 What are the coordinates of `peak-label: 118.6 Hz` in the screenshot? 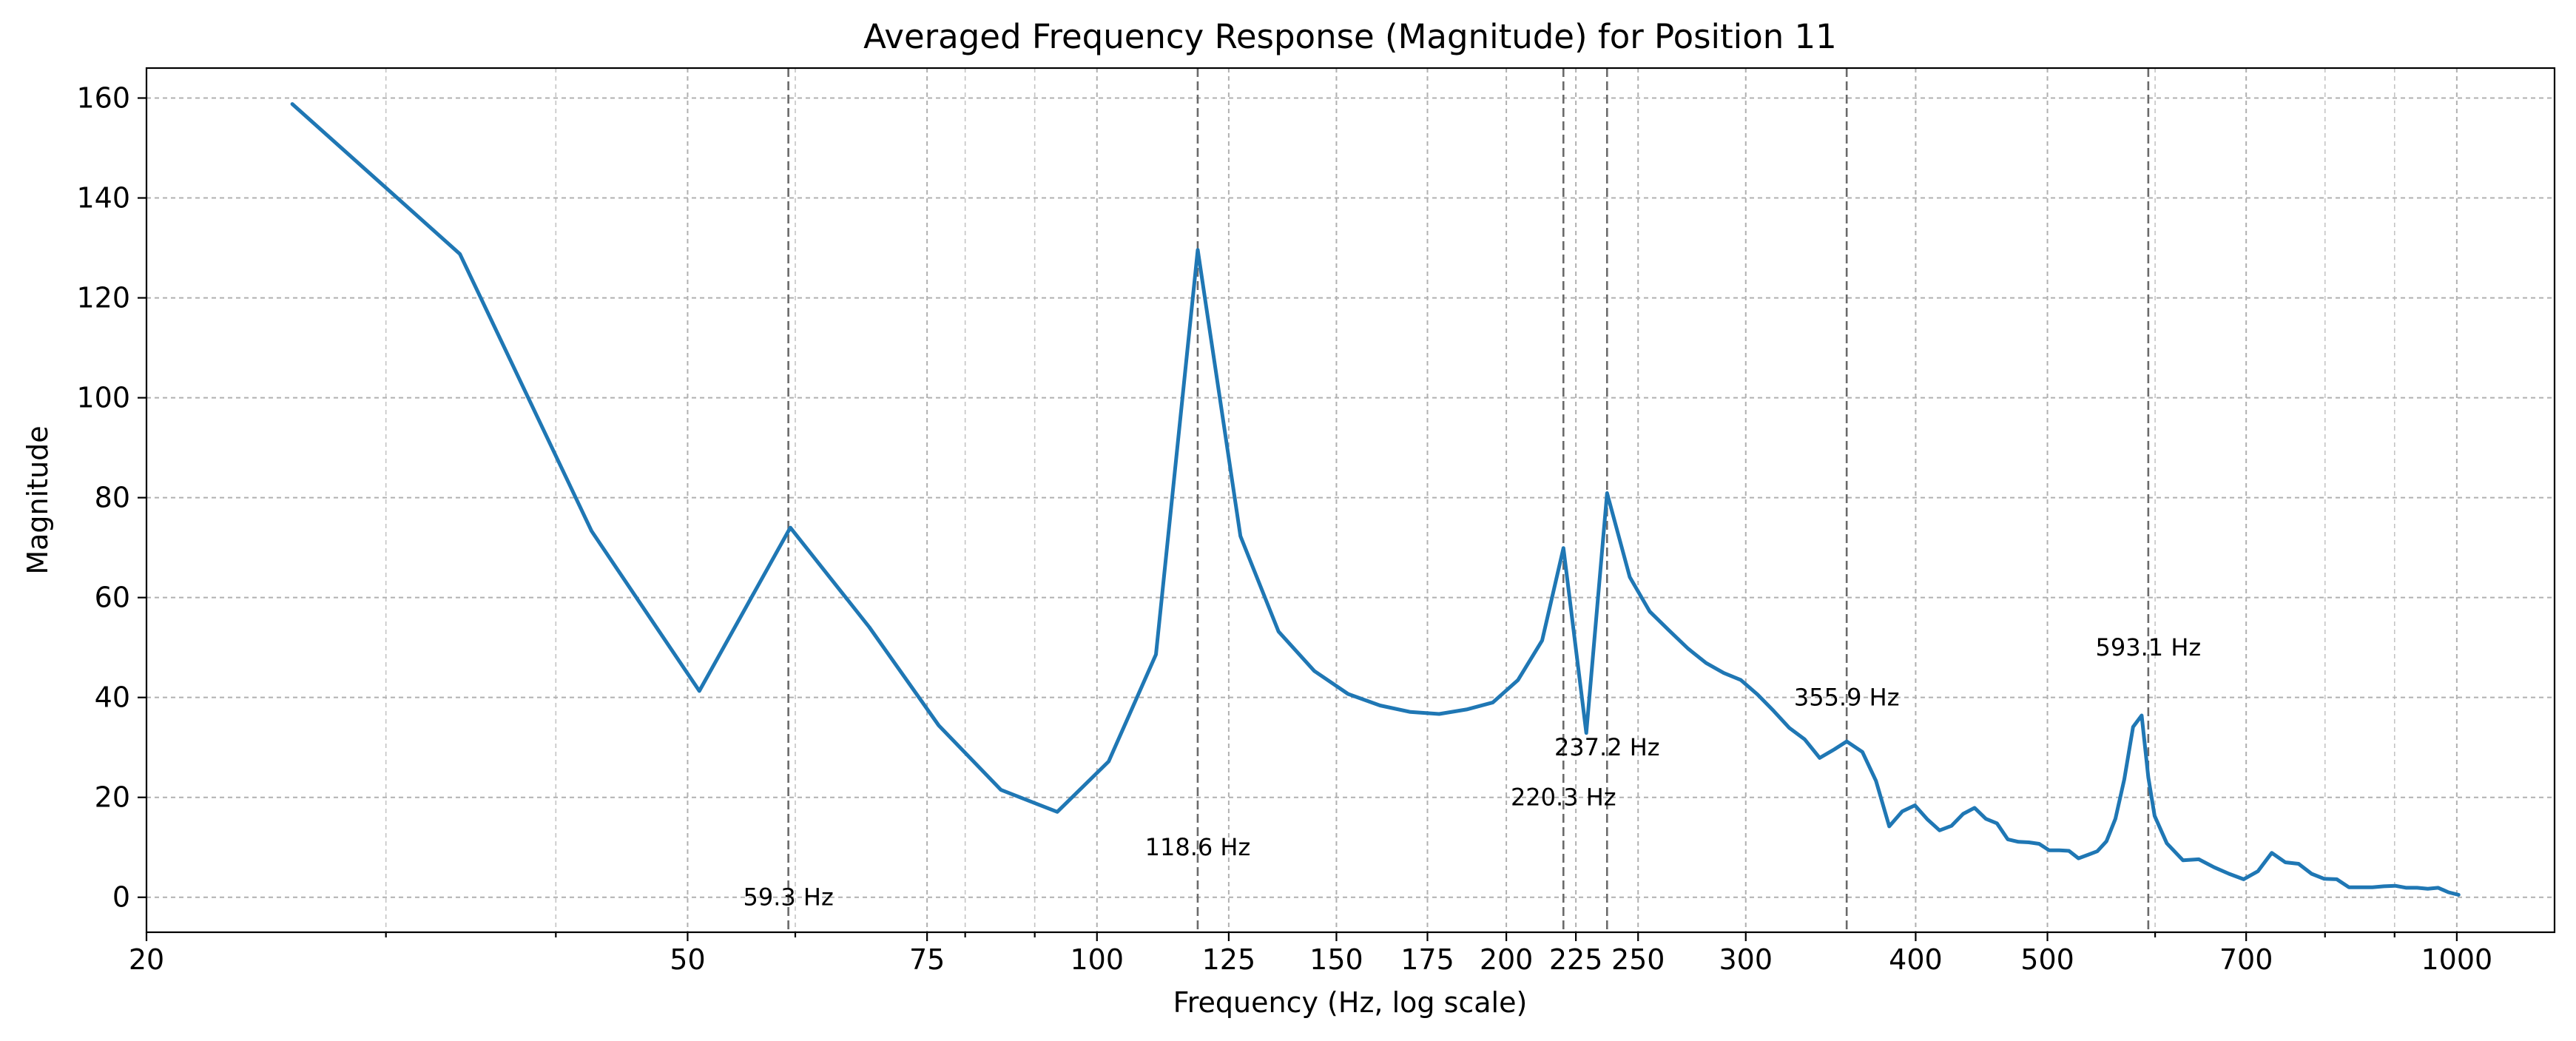 It's located at (1198, 847).